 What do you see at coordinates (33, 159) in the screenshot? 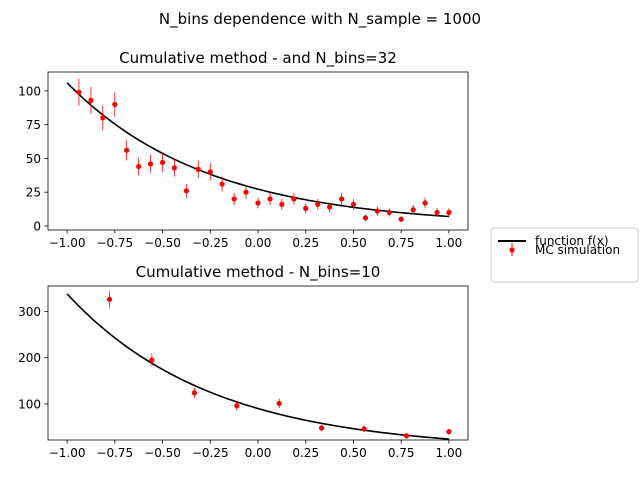
I see `y-tick-label: 50` at bounding box center [33, 159].